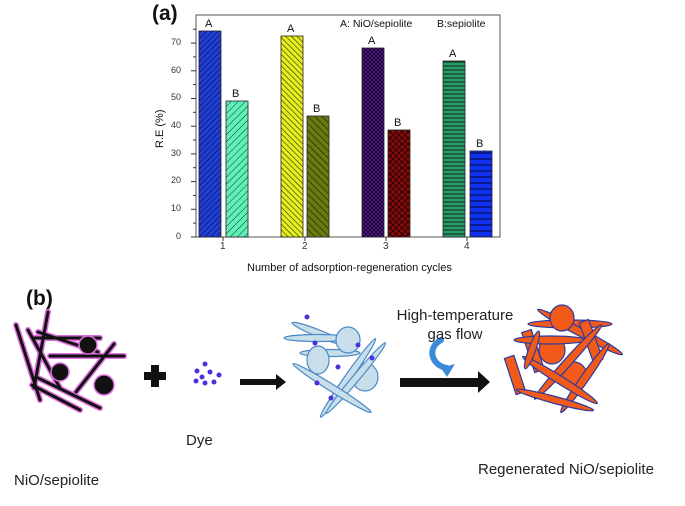 This screenshot has width=685, height=506. I want to click on y-tick-label: 0, so click(179, 236).